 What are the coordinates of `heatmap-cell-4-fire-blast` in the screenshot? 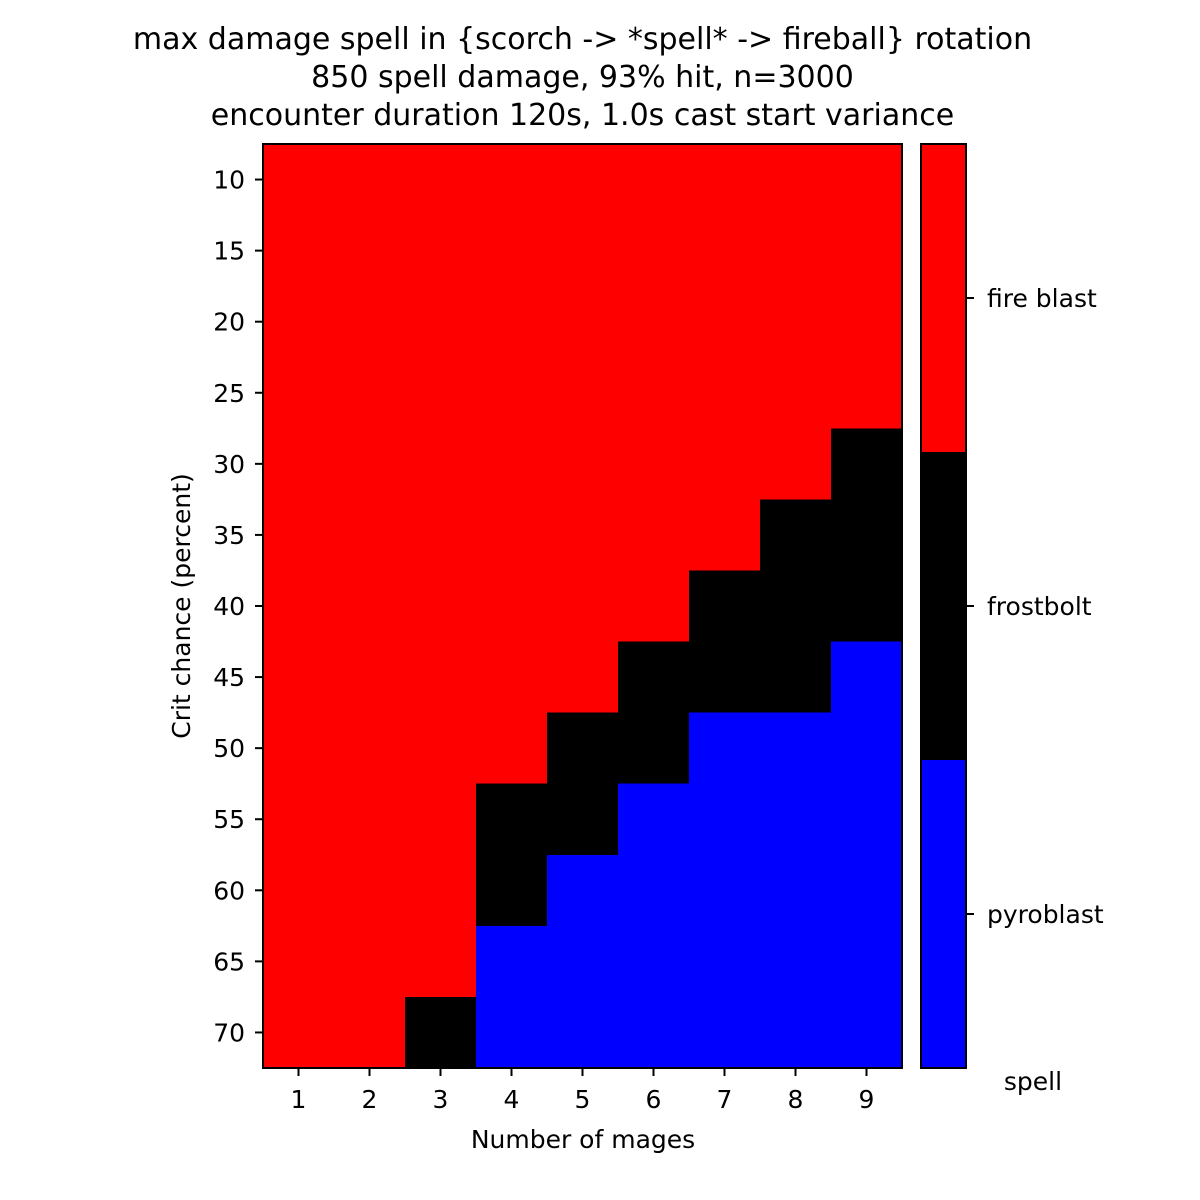 It's located at (512, 464).